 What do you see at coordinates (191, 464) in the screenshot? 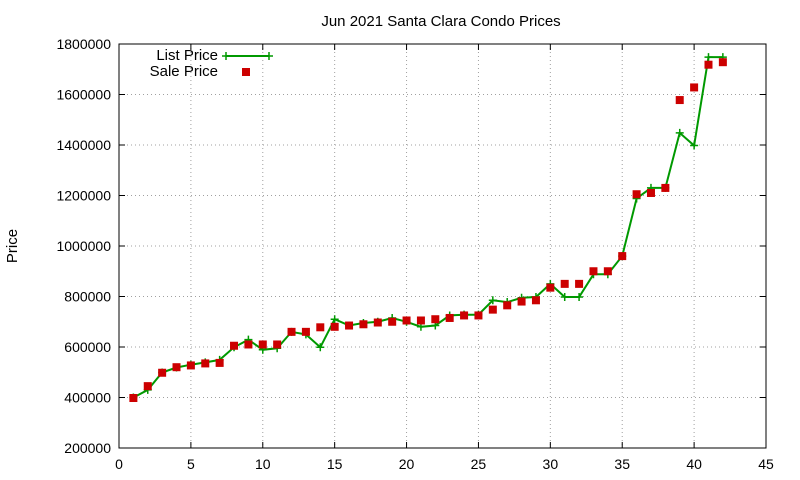
I see `x-tick-label: 5` at bounding box center [191, 464].